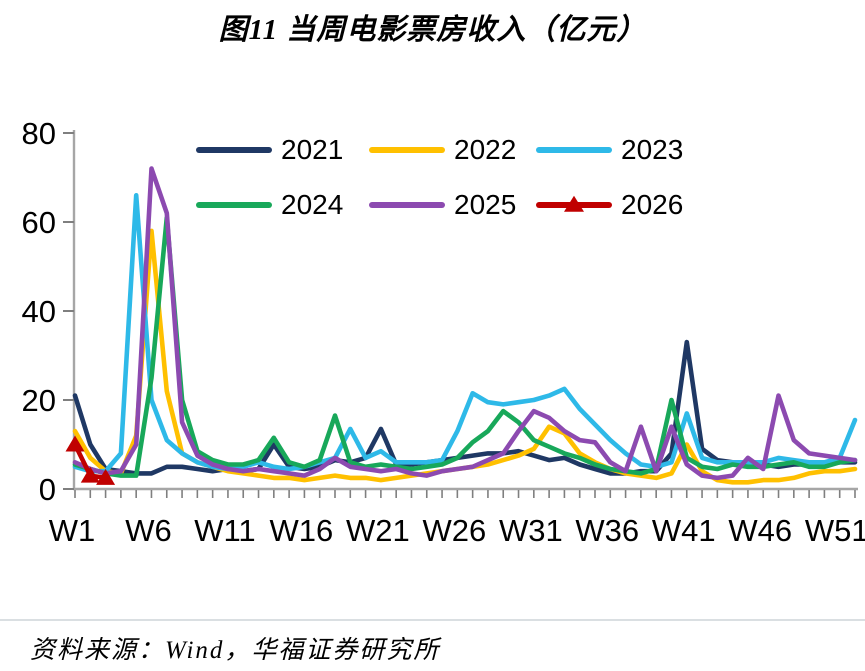 The height and width of the screenshot is (671, 865). What do you see at coordinates (574, 150) in the screenshot?
I see `legend-line-swatch-2023` at bounding box center [574, 150].